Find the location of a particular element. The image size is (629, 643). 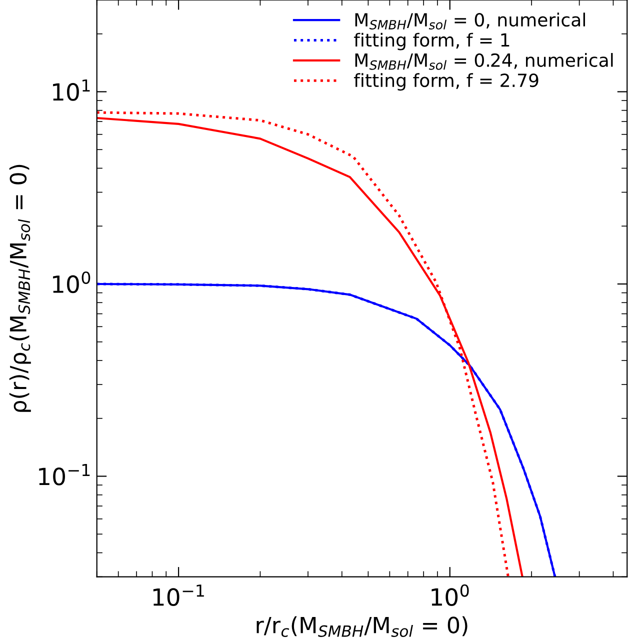

legend-label: fitting form, f = 2.79 is located at coordinates (446, 82).